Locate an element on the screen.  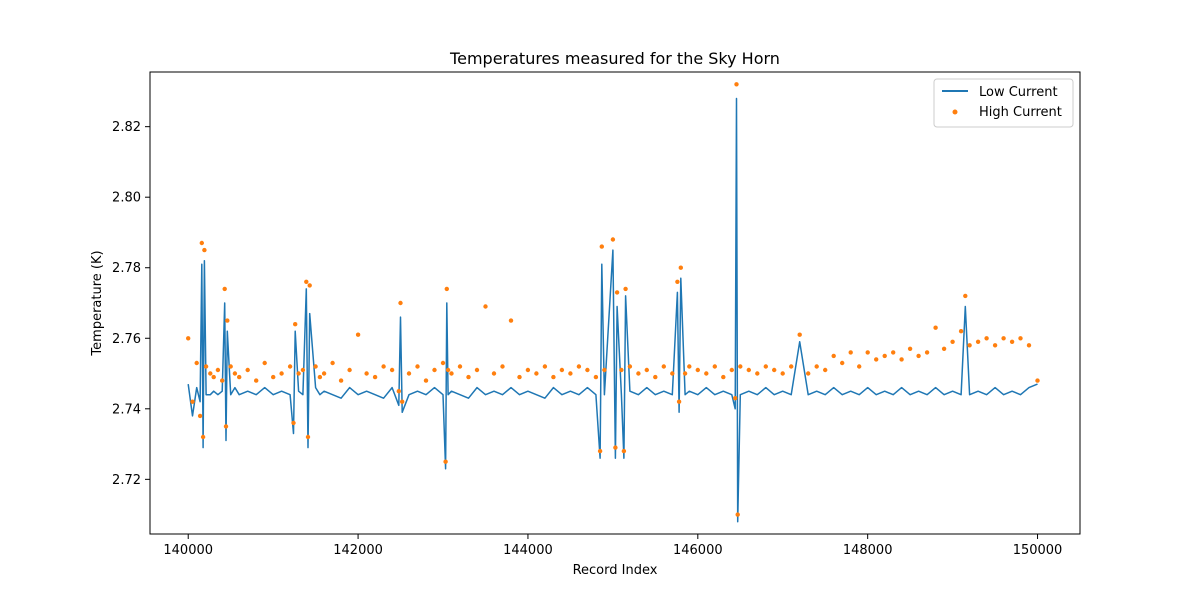
y-tick-label: 2.78 is located at coordinates (126, 268).